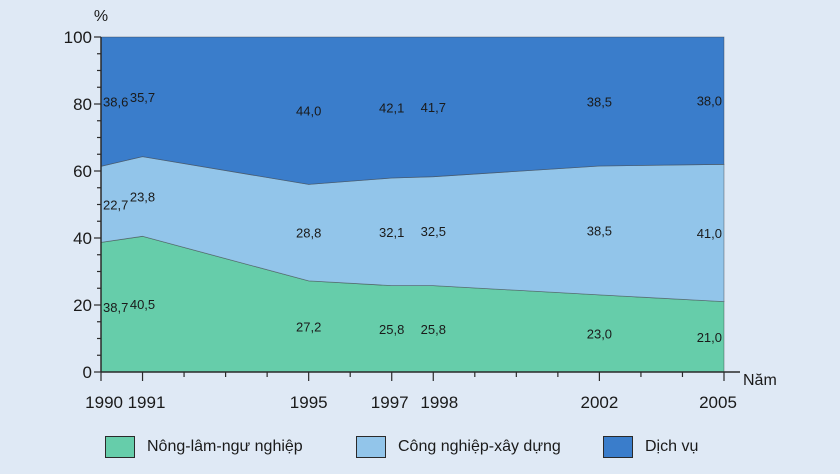 The image size is (840, 474). Describe the element at coordinates (87, 372) in the screenshot. I see `y-tick-label-0: 0` at that location.